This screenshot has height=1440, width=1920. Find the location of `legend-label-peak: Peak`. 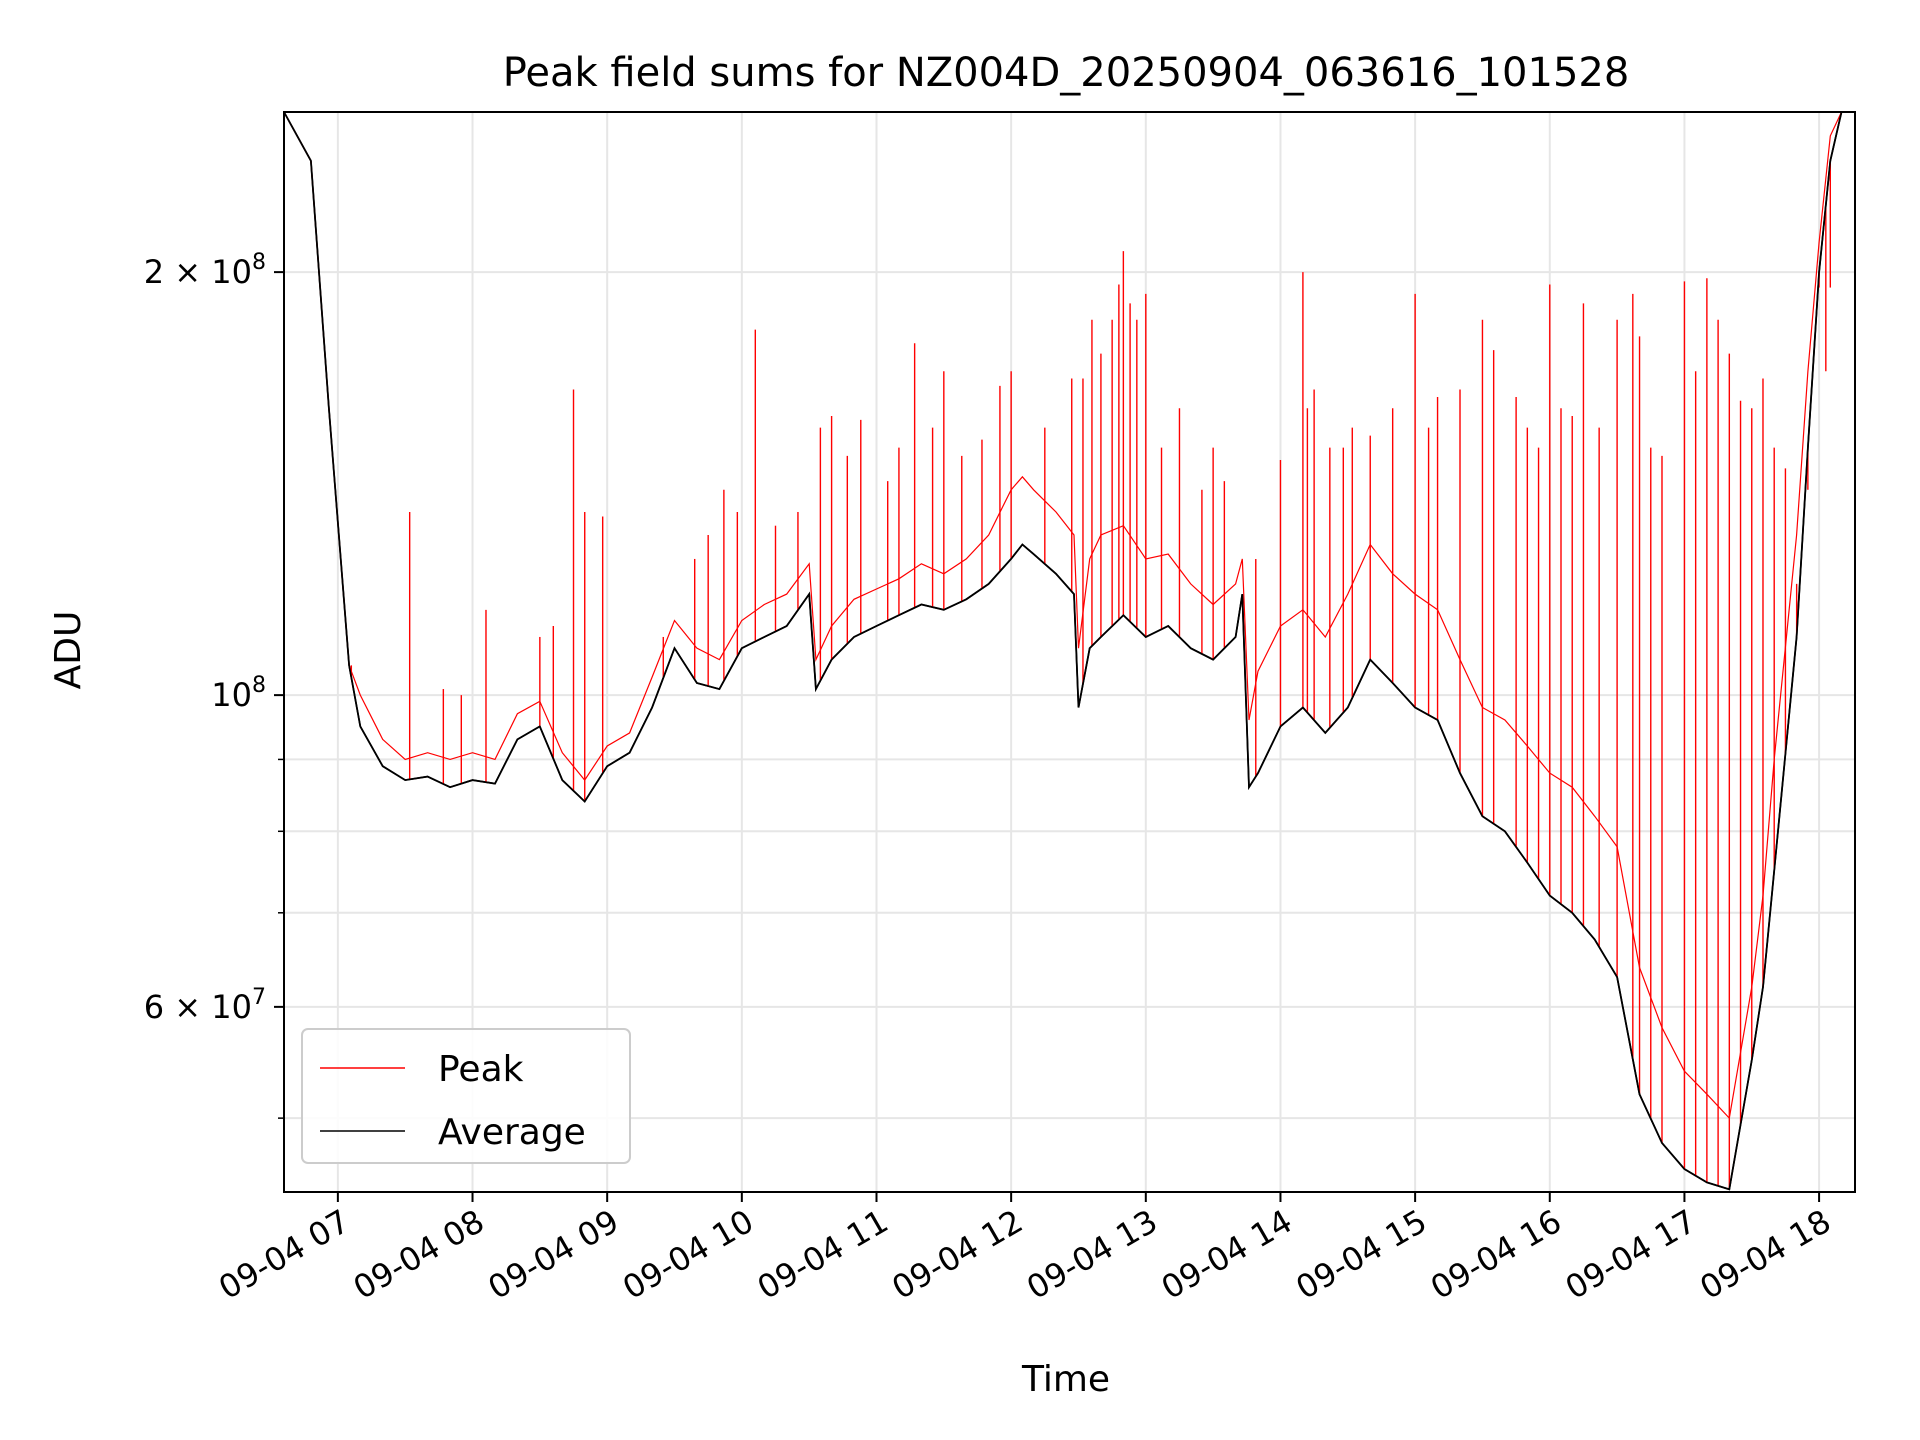

legend-label-peak: Peak is located at coordinates (481, 1069).